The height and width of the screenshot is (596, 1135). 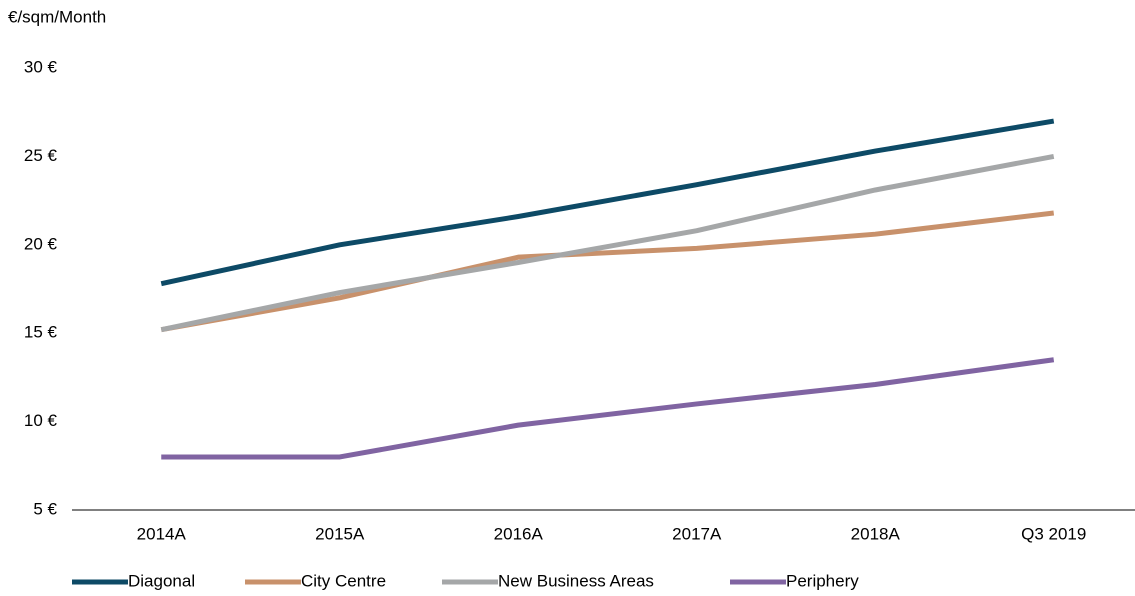 I want to click on legend-label: New Business Areas, so click(x=576, y=580).